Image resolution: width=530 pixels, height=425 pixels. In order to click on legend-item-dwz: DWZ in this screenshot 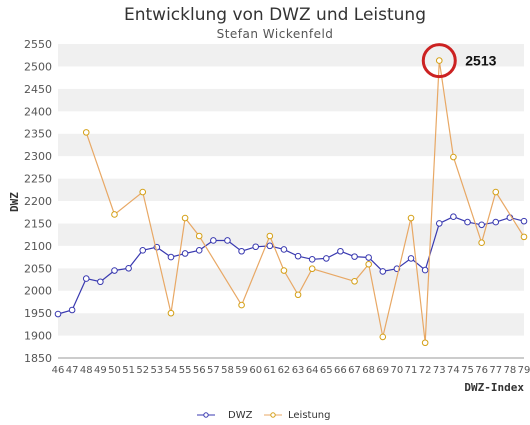, I will do `click(225, 415)`.